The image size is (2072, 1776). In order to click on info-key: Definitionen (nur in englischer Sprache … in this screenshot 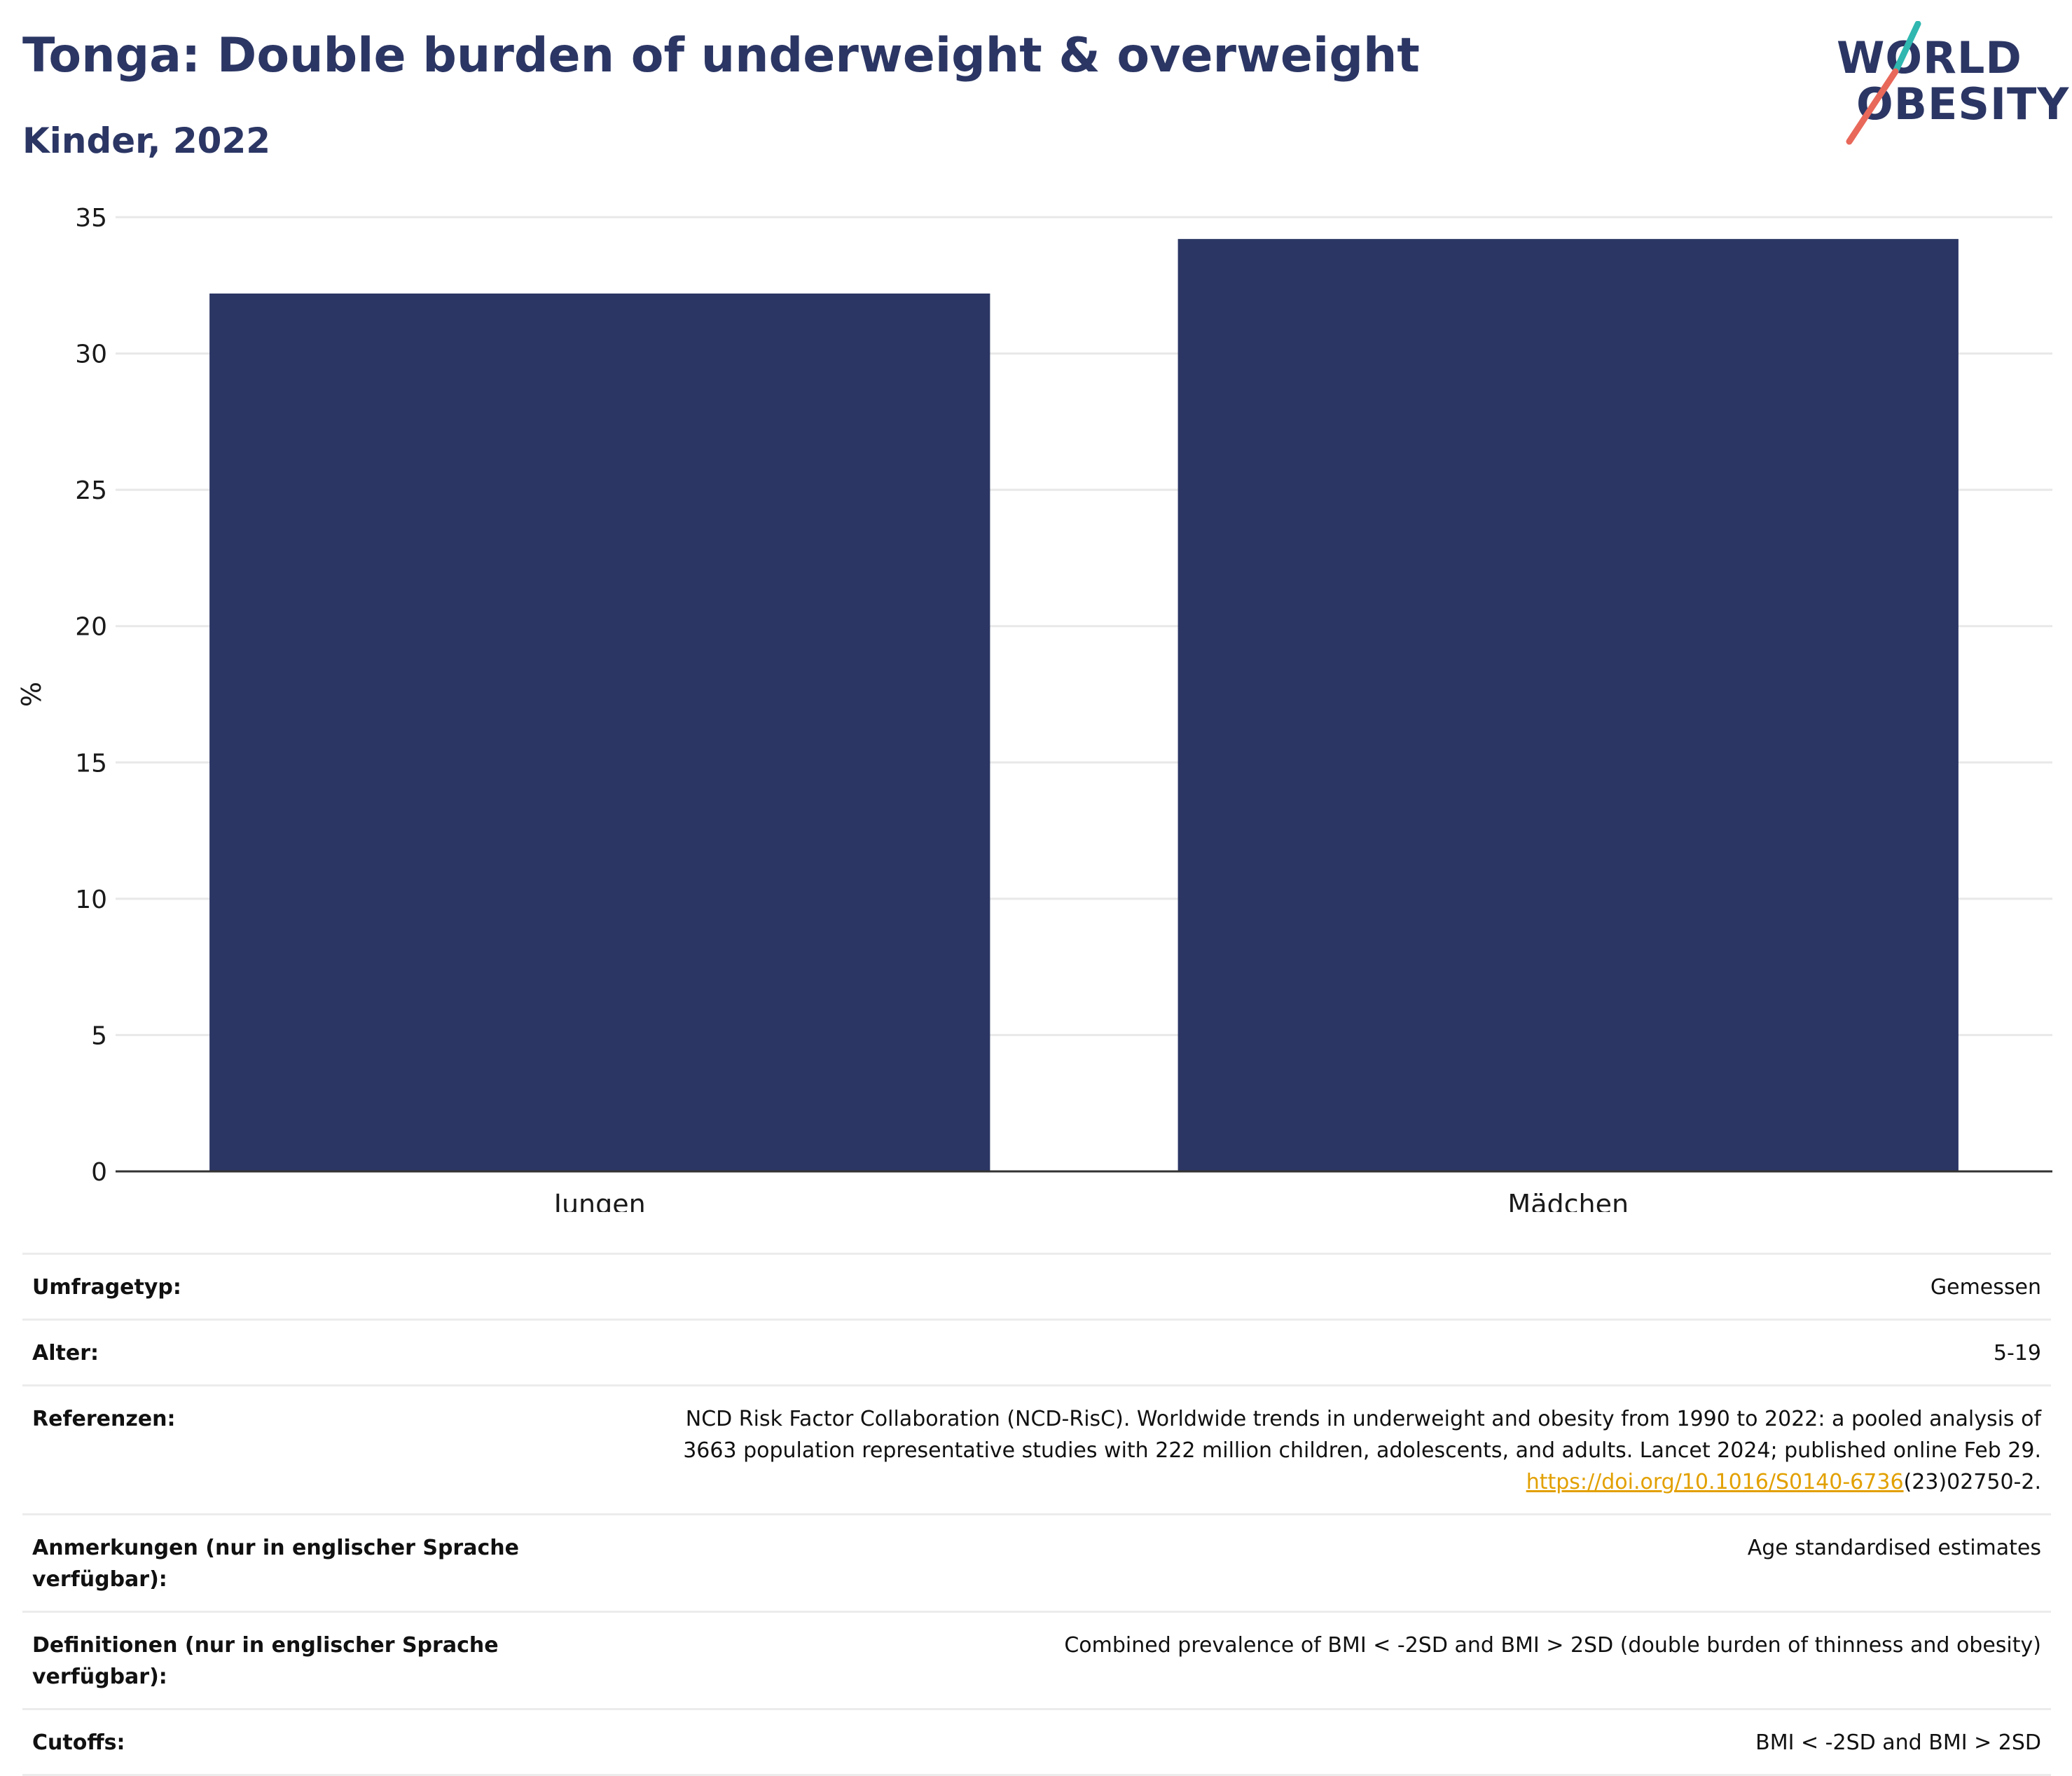, I will do `click(266, 1661)`.